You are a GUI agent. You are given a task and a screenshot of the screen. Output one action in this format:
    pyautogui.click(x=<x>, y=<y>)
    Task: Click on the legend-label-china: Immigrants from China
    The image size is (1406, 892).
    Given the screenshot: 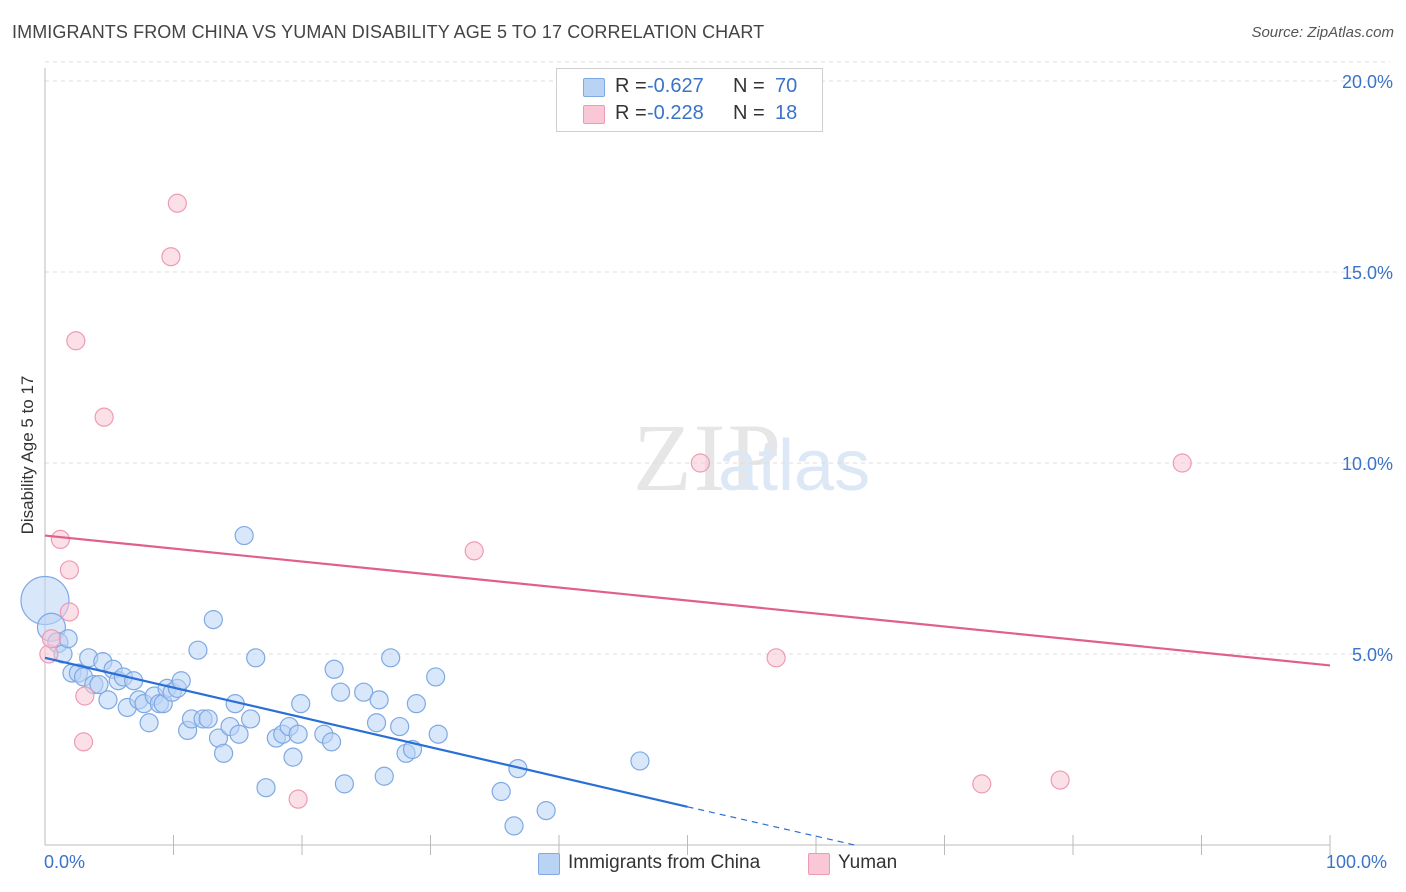 What is the action you would take?
    pyautogui.click(x=664, y=862)
    